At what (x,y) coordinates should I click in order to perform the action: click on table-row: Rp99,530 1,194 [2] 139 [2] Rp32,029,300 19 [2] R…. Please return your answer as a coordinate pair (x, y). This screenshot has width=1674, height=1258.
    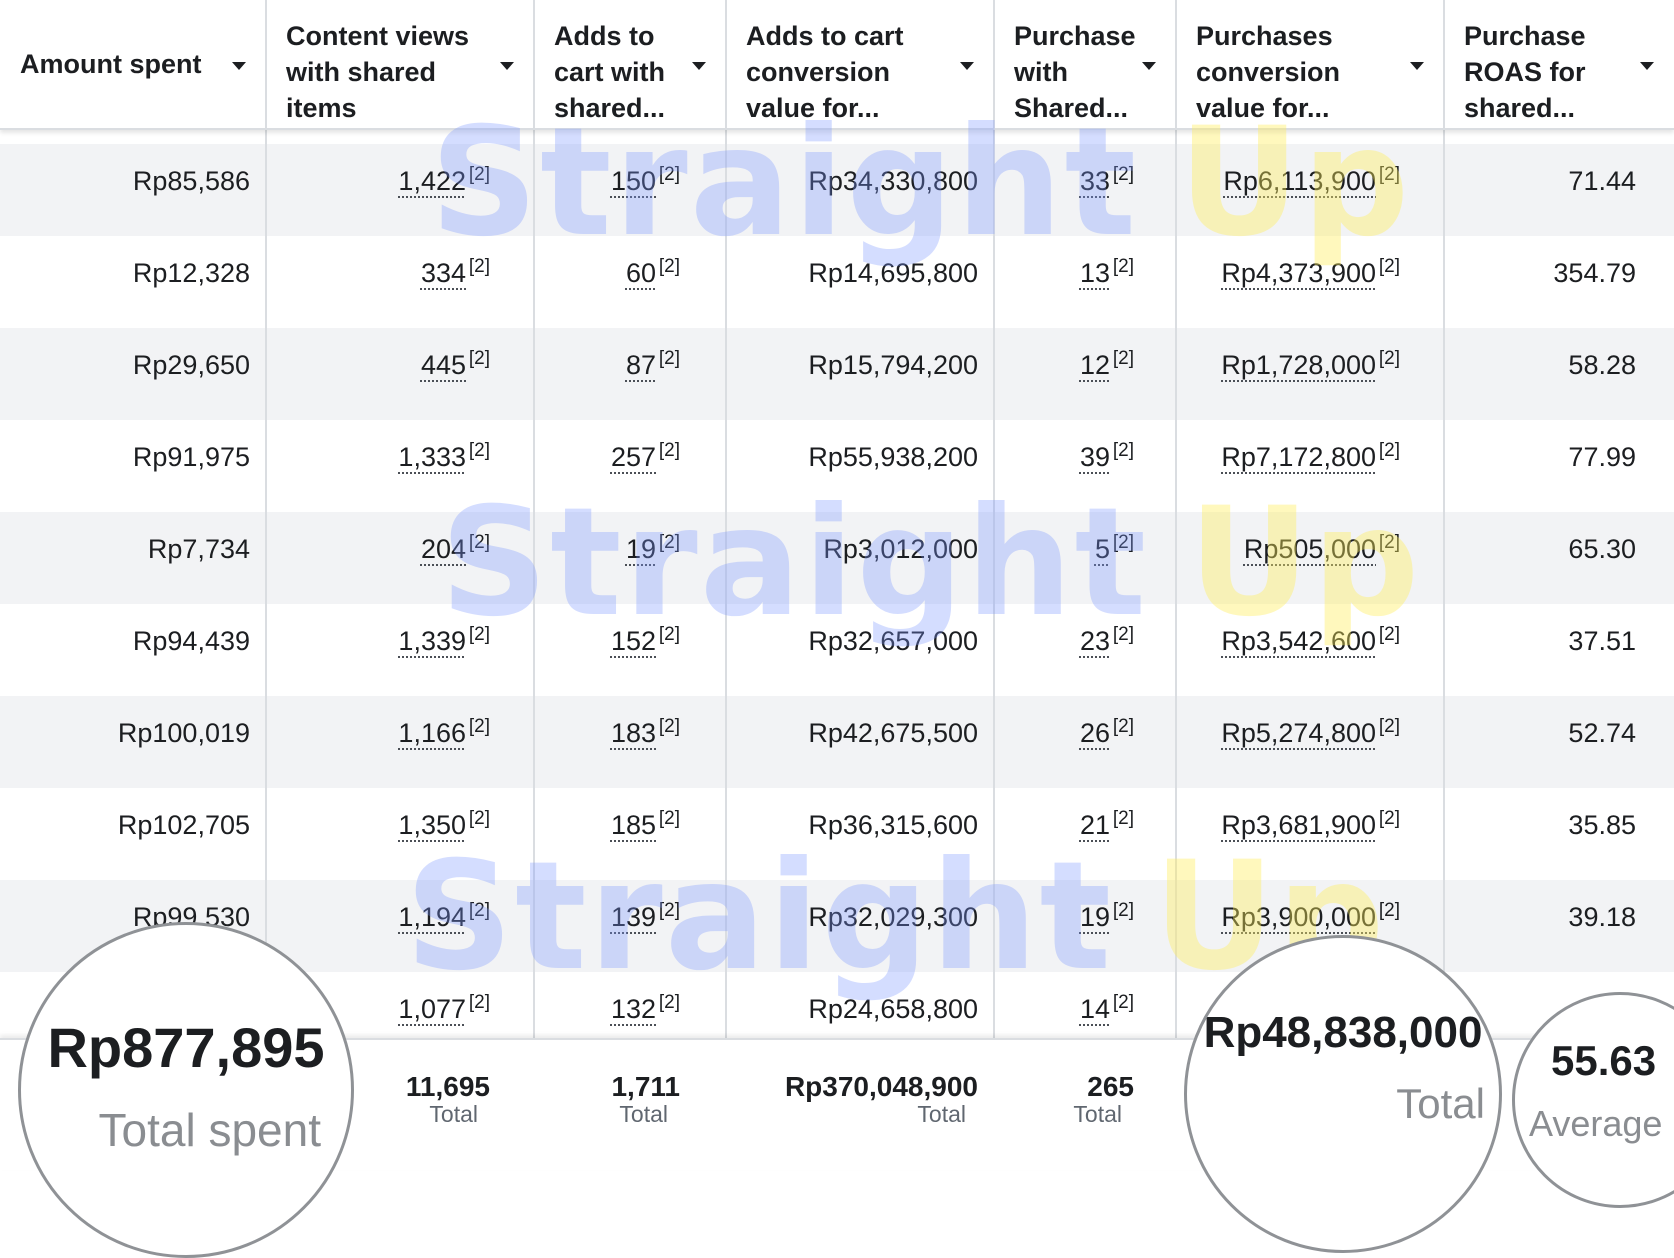
    Looking at the image, I should click on (837, 926).